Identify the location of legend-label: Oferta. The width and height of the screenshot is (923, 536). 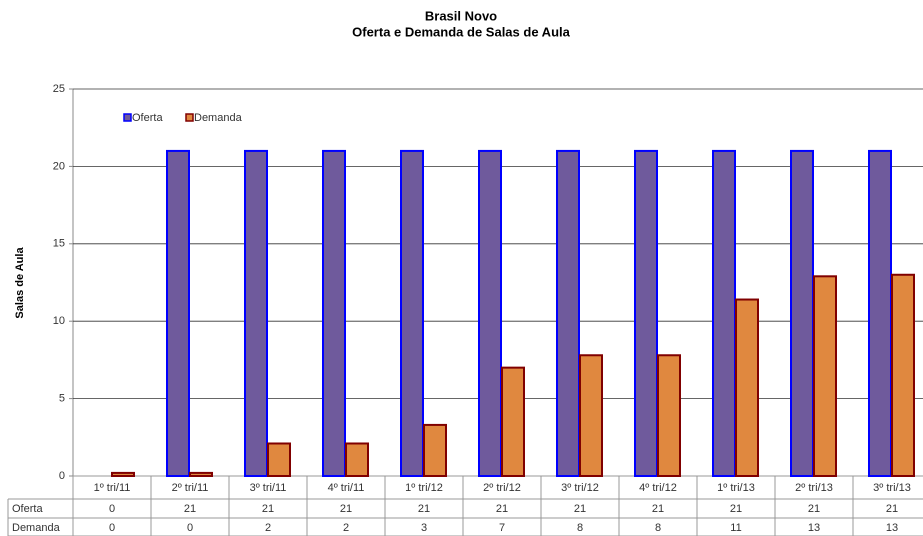
(147, 118).